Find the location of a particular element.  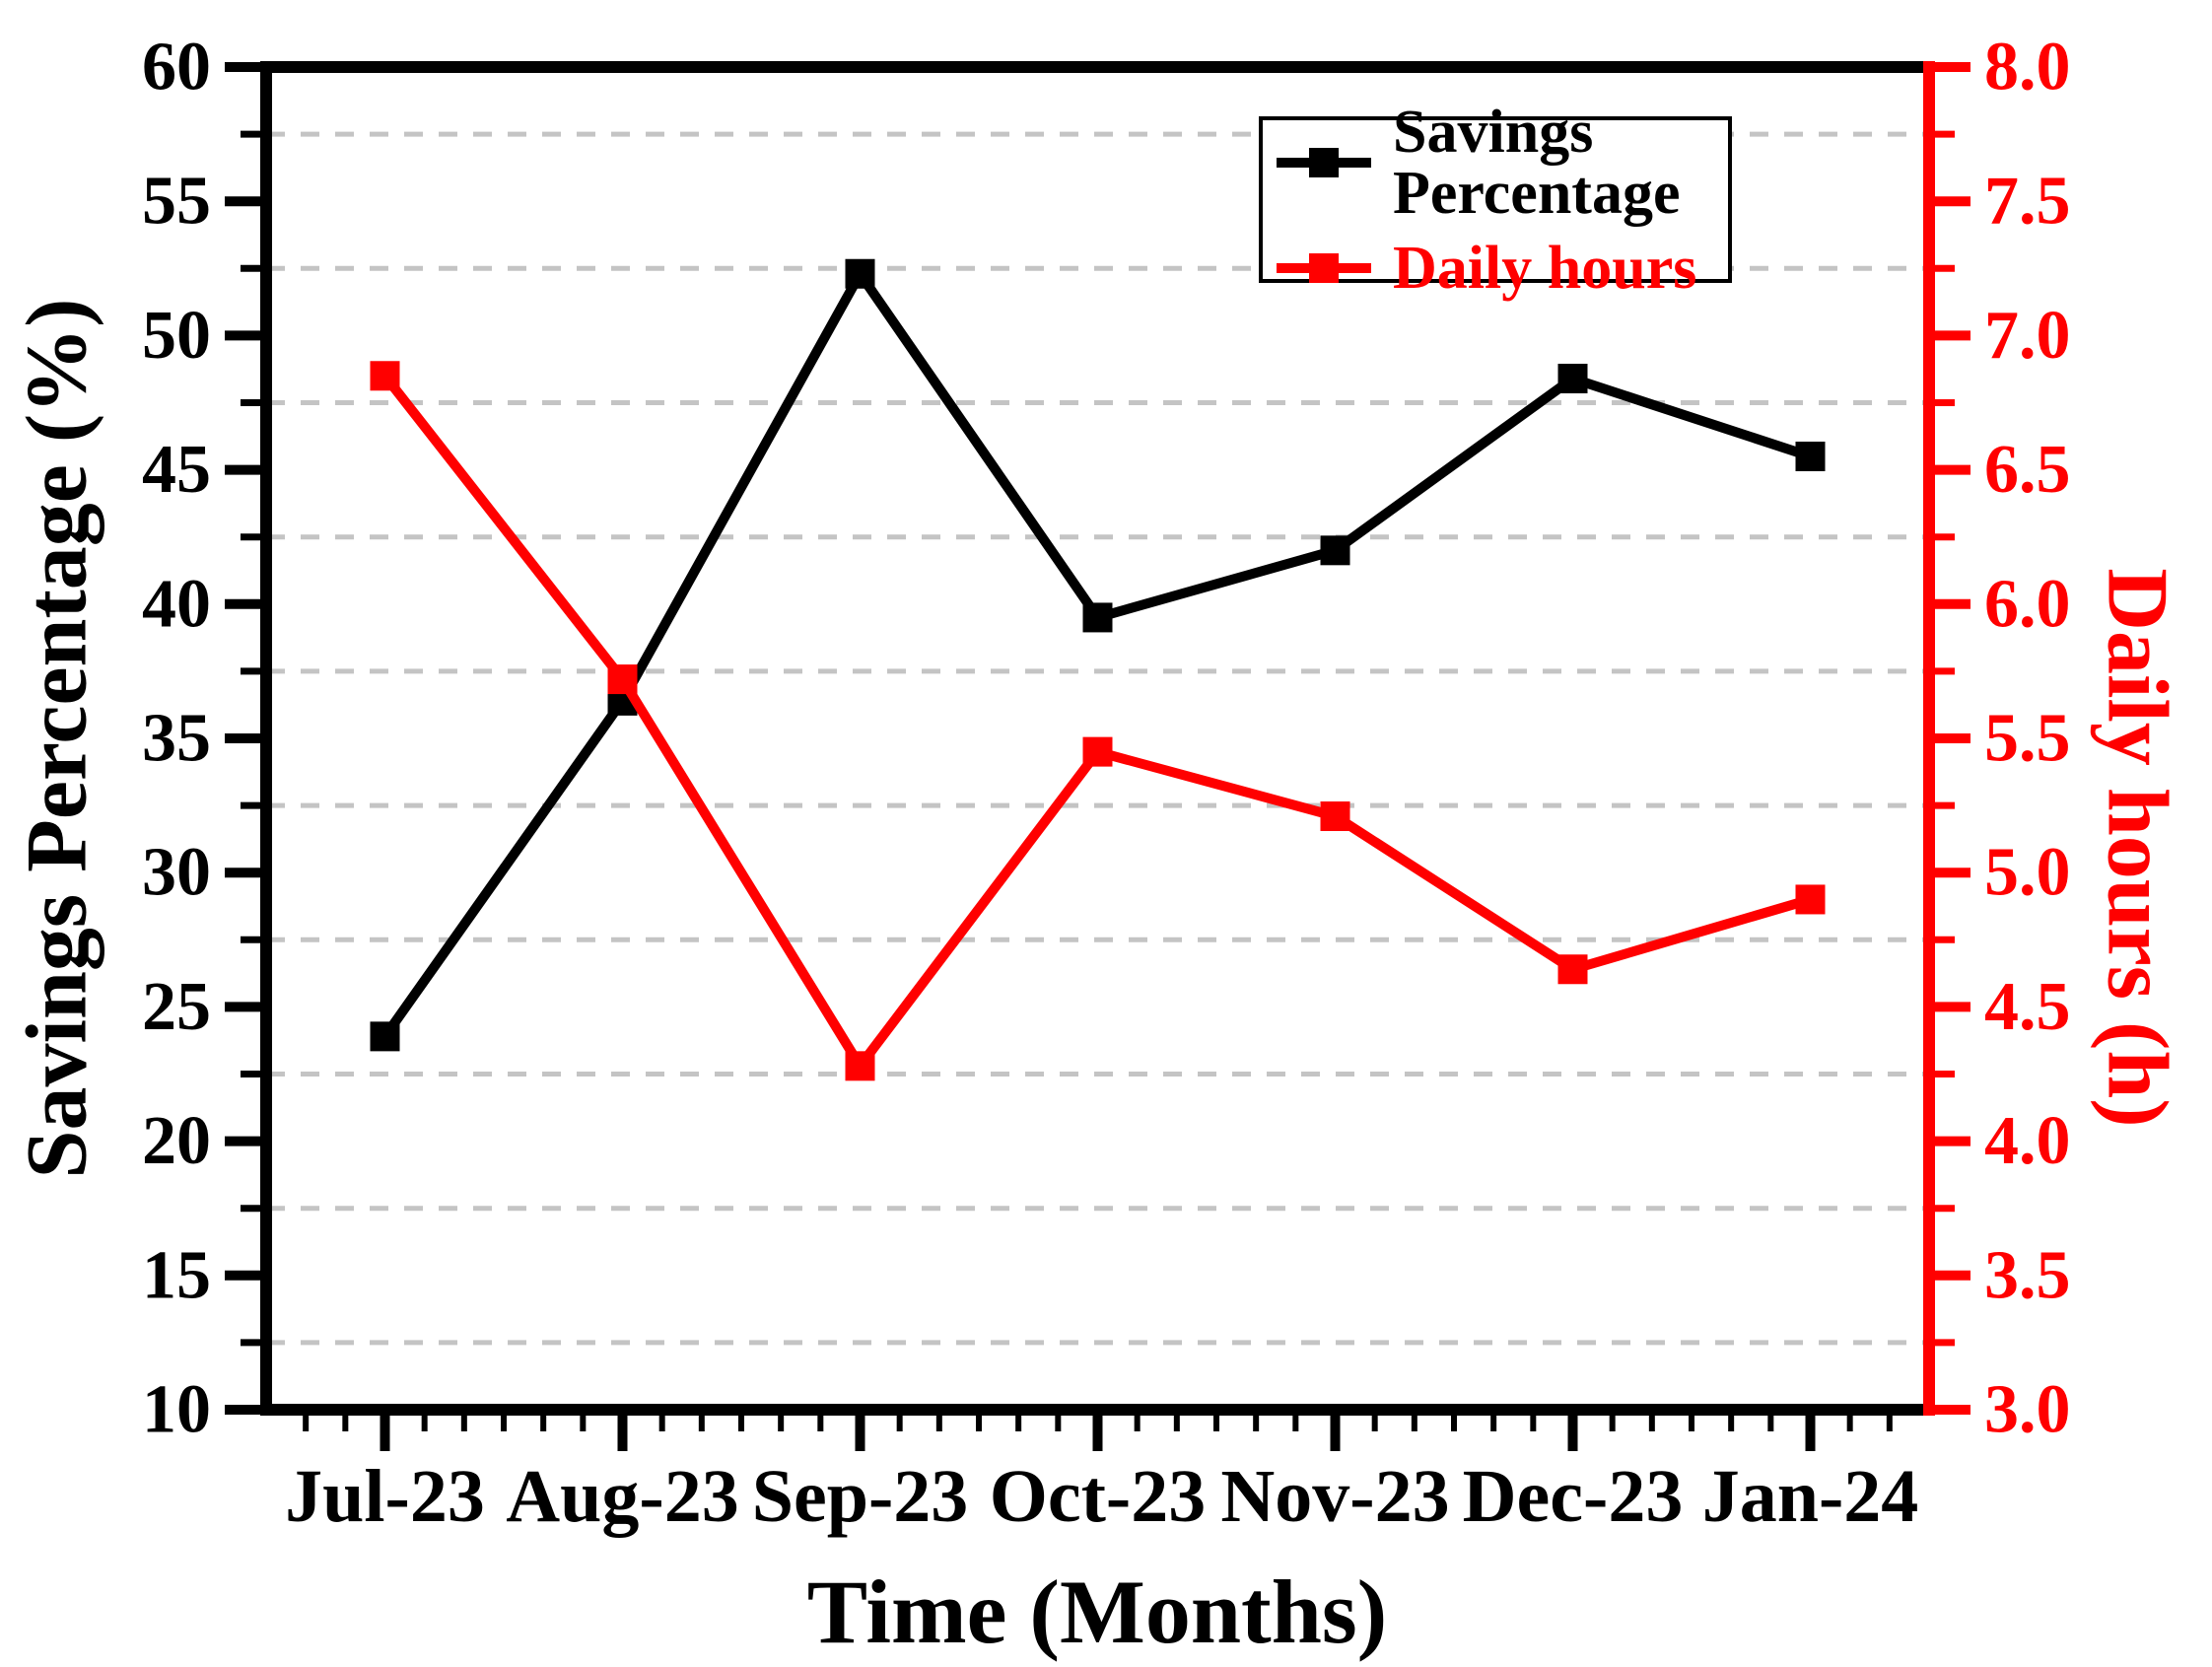

x-tick-label: Jul-23 is located at coordinates (385, 1496).